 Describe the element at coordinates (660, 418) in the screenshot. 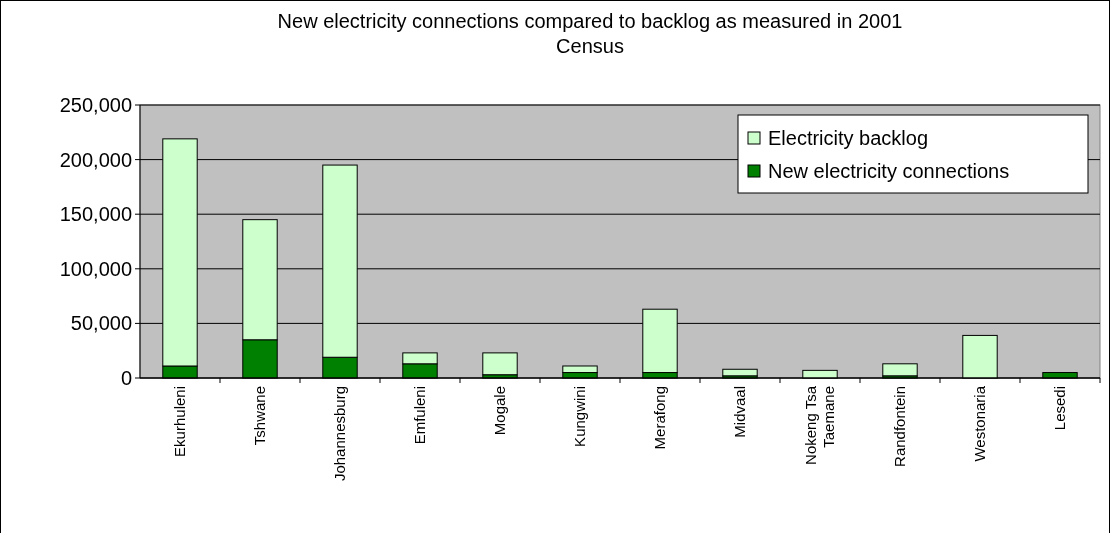

I see `x-tick-label: Merafong` at that location.